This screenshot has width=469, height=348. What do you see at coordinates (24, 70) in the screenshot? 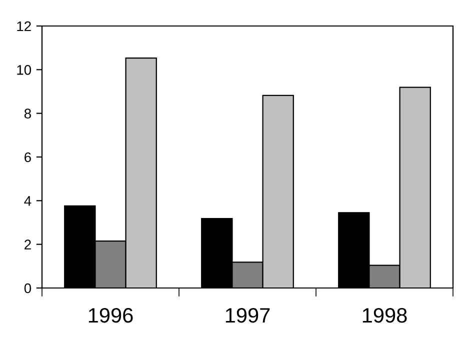
I see `y-tick-label: 10` at bounding box center [24, 70].